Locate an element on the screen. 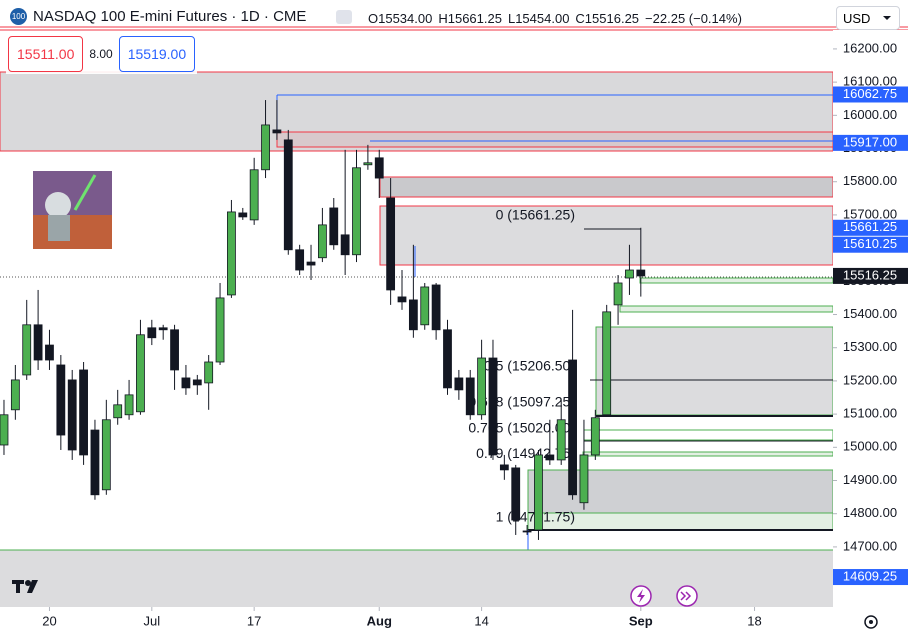  symbol-title: NASDAQ 100 E-mini Futures · 1D · CME is located at coordinates (170, 16).